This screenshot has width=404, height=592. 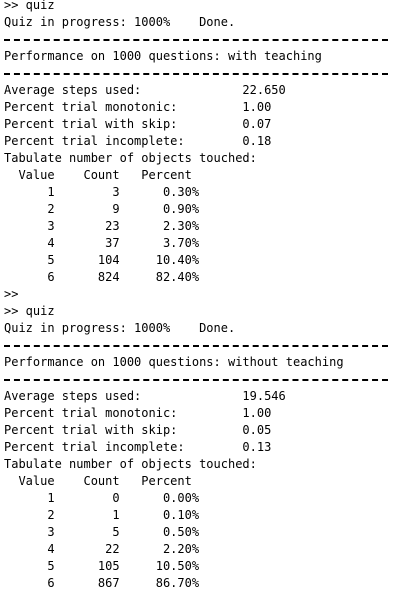 What do you see at coordinates (204, 124) in the screenshot?
I see `terminal-line: Percent trial with skip: 0.07` at bounding box center [204, 124].